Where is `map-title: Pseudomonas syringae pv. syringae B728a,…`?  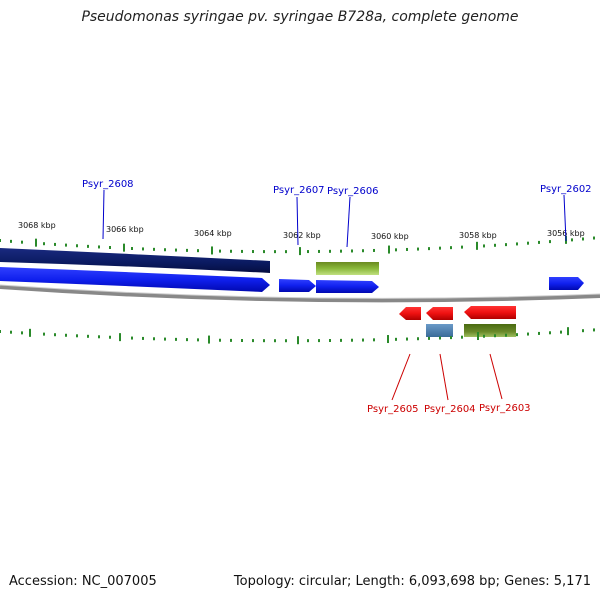
map-title: Pseudomonas syringae pv. syringae B728a,… is located at coordinates (300, 17).